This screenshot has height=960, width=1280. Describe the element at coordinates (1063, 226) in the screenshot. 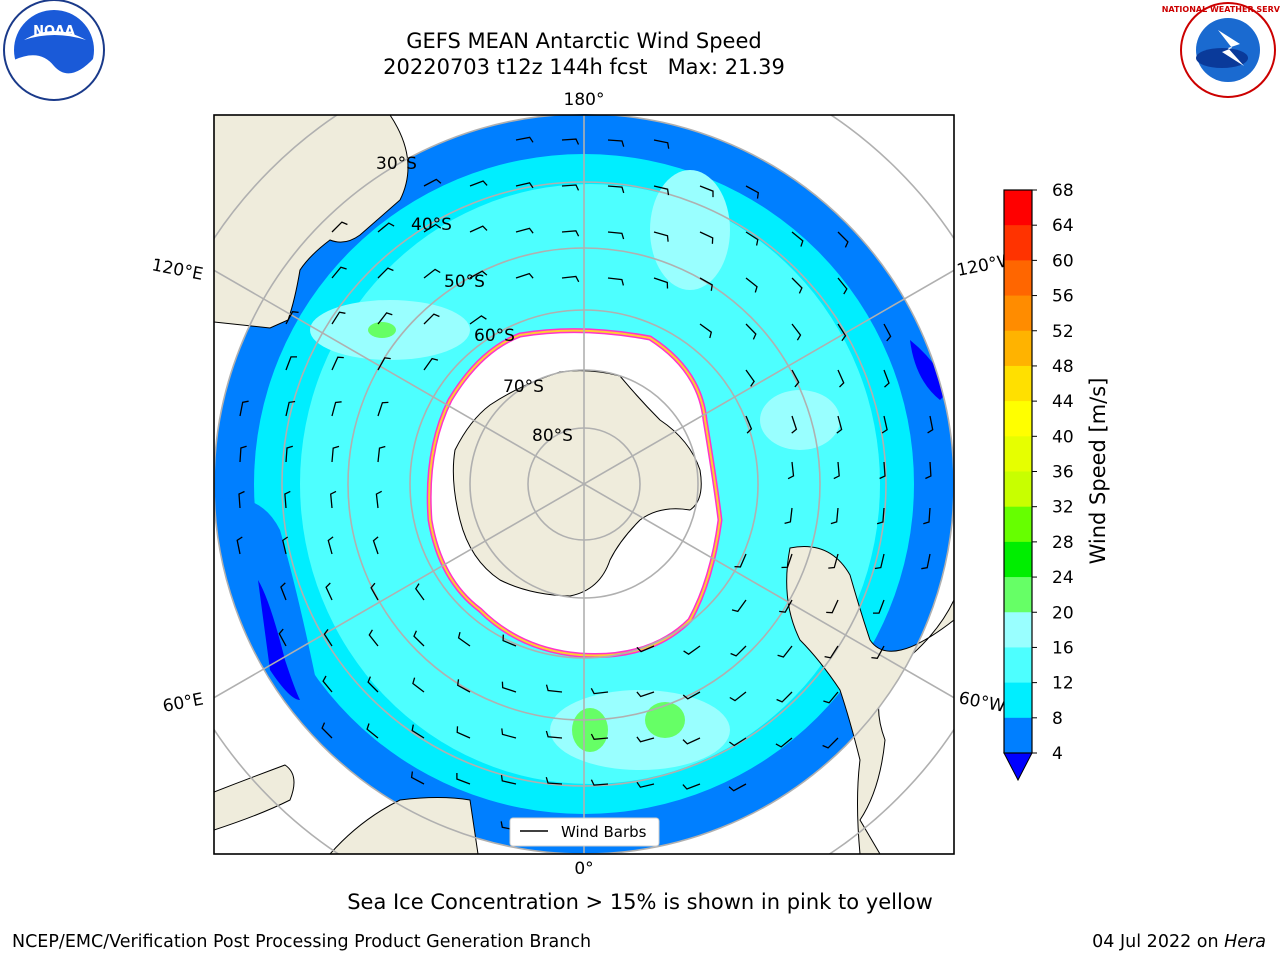

I see `colorbar-tick-label: 64` at that location.